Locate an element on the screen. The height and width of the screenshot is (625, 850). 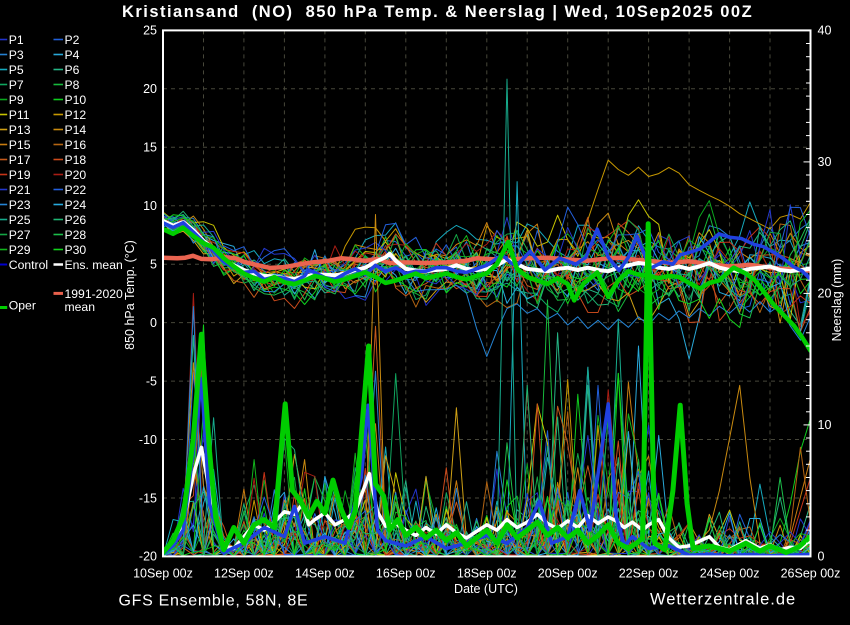
svg-text: P14 is located at coordinates (76, 130).